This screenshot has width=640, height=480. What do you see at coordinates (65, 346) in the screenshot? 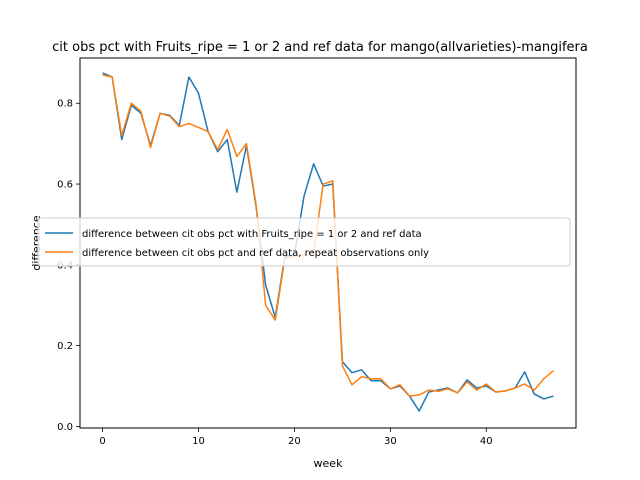
I see `y-tick-label: 0.2` at bounding box center [65, 346].